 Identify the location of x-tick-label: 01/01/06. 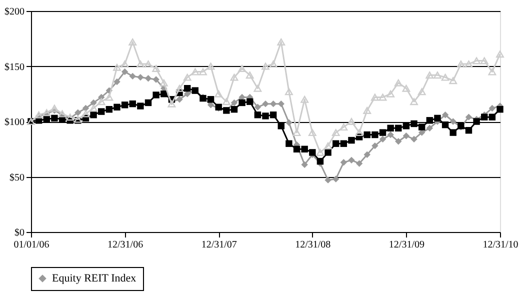
(32, 245).